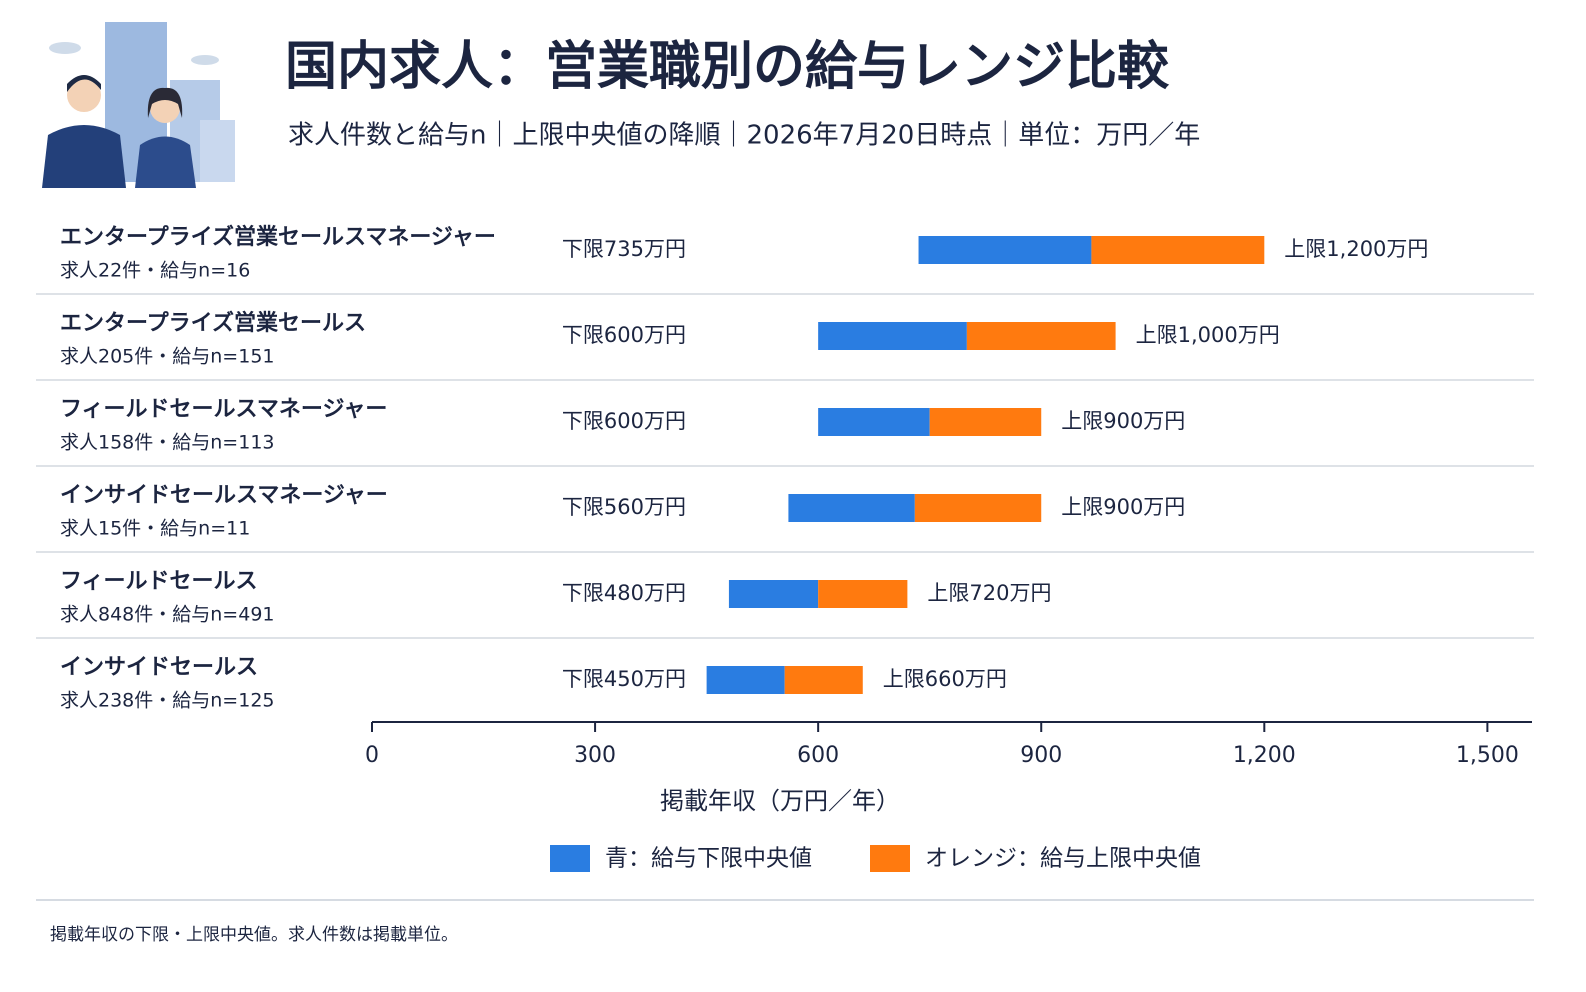 Image resolution: width=1586 pixels, height=992 pixels. What do you see at coordinates (624, 593) in the screenshot?
I see `lower-label: 下限480万円` at bounding box center [624, 593].